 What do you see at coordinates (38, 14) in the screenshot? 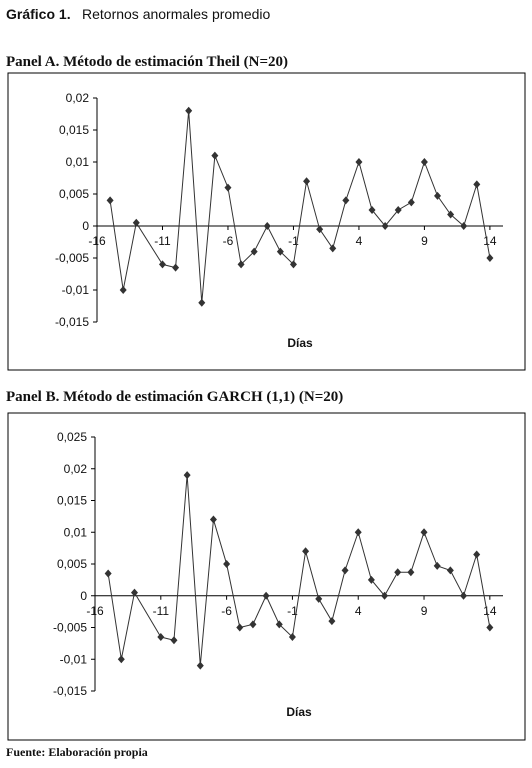
I see `figure-title-bold: Gráfico 1.` at bounding box center [38, 14].